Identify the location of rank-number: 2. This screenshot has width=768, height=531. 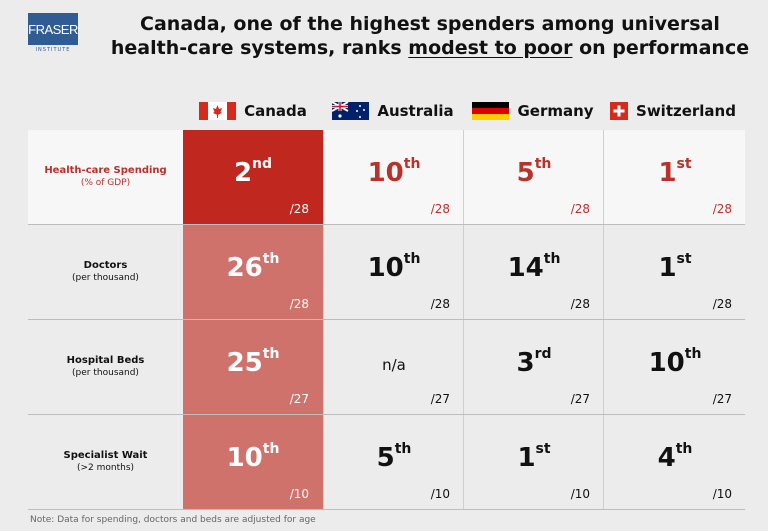
(243, 173).